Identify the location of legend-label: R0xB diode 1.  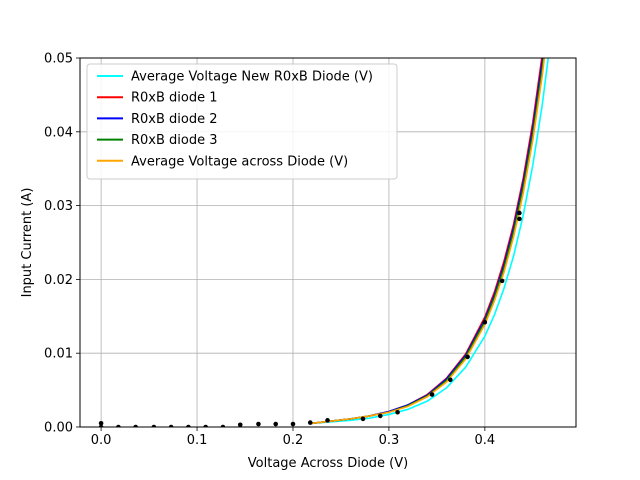
(174, 98).